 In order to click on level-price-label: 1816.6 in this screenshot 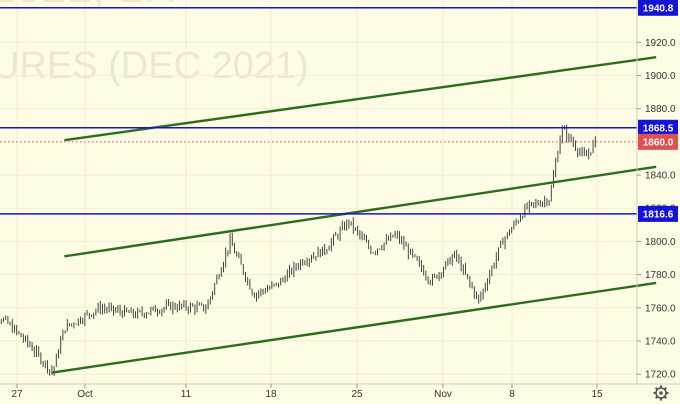, I will do `click(658, 214)`.